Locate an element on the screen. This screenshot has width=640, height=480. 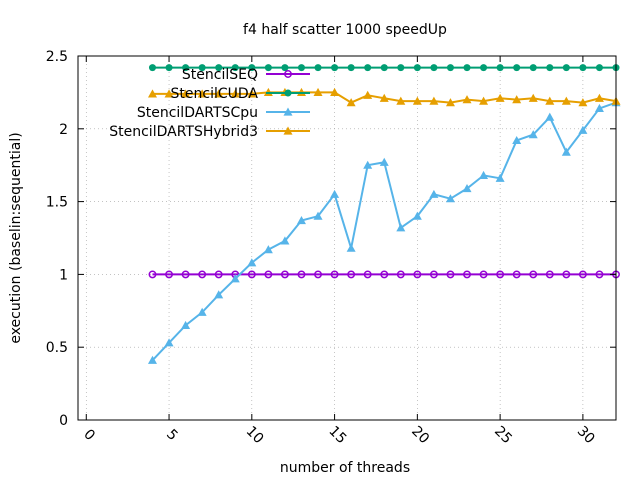
legend-label: StencilSEQ is located at coordinates (220, 75).